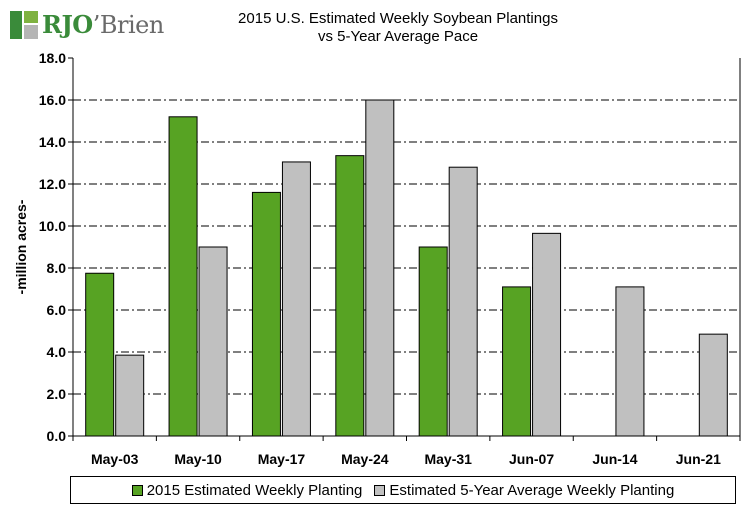  What do you see at coordinates (198, 459) in the screenshot?
I see `x-tick-label: May-10` at bounding box center [198, 459].